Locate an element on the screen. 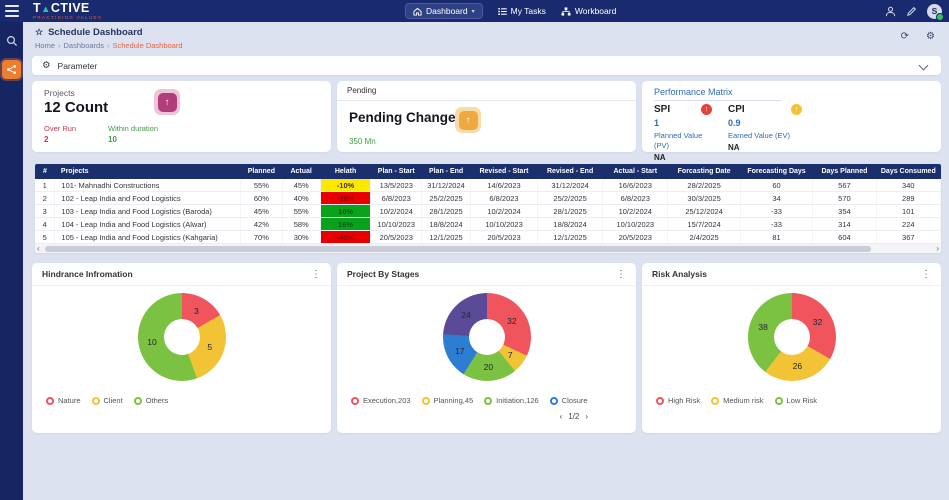 The height and width of the screenshot is (500, 949). top-navigation: Dashboard ▾ My Tasks Workboard is located at coordinates (510, 11).